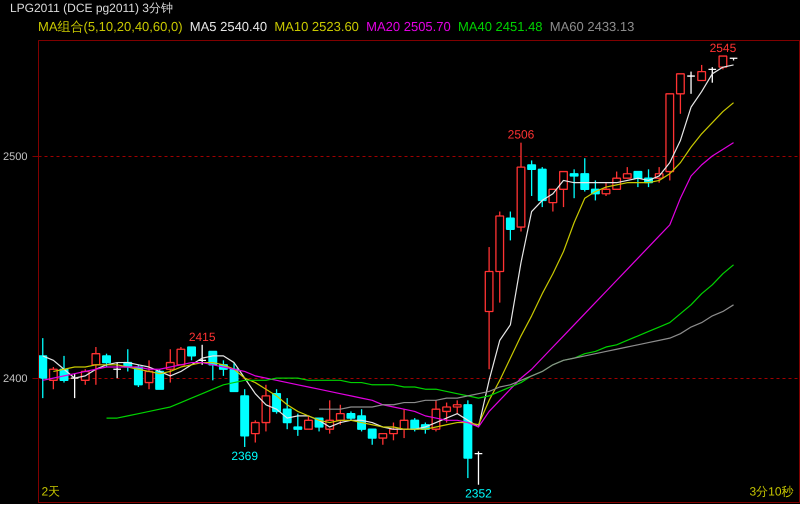  Describe the element at coordinates (110, 26) in the screenshot. I see `legend-title: MA组合(5,10,20,40,60,0)` at that location.